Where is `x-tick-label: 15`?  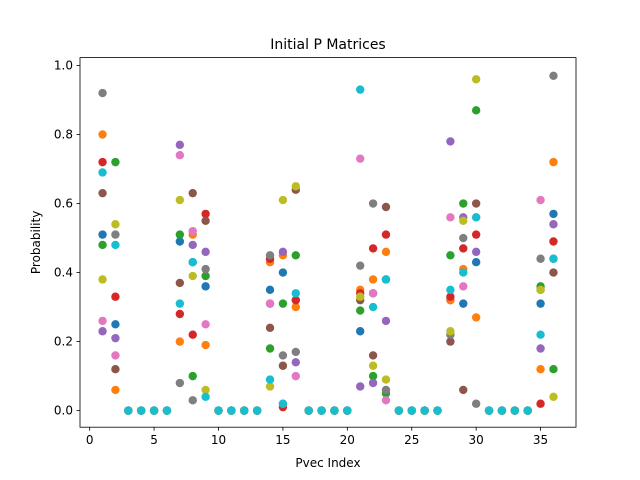
x-tick-label: 15 is located at coordinates (282, 440).